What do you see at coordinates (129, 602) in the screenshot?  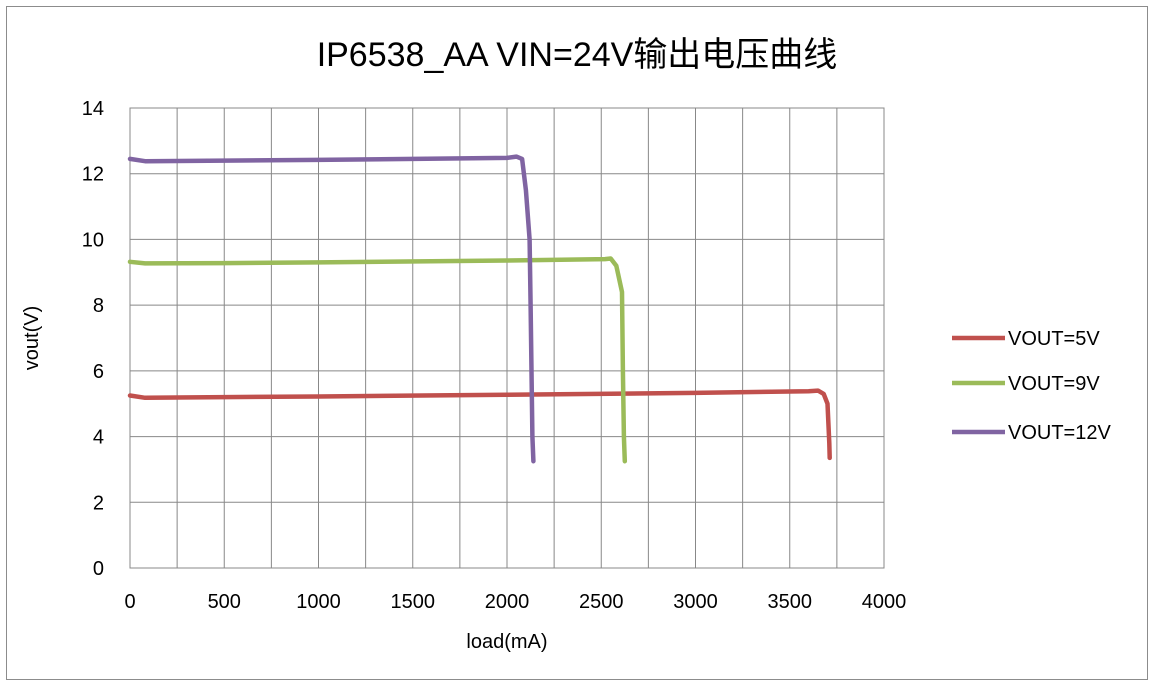 I see `x-tick-label: 0` at bounding box center [129, 602].